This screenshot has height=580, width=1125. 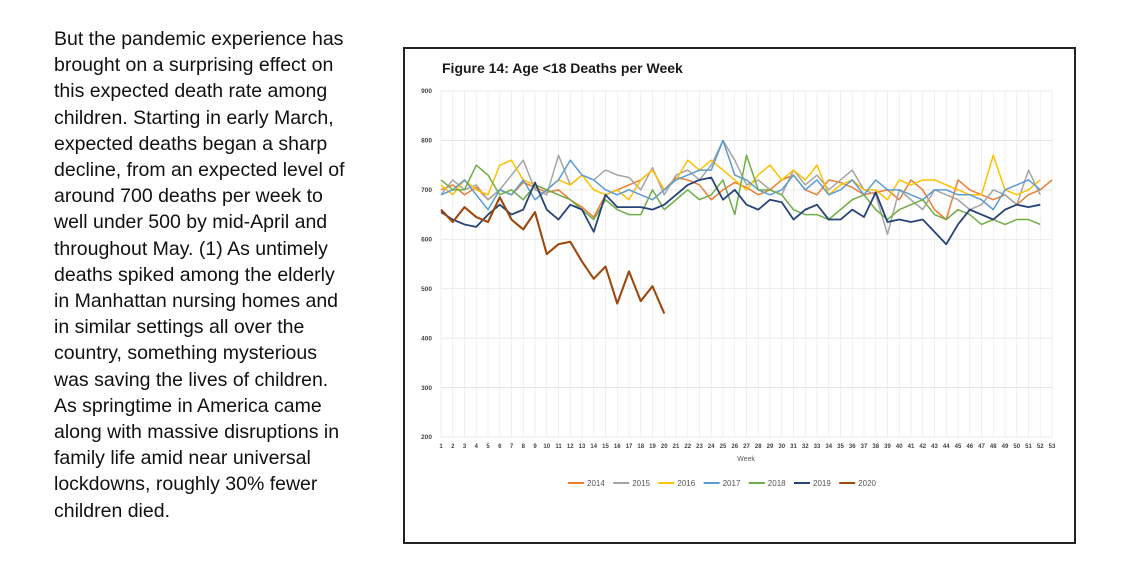 I want to click on legend-label-2018: 2018, so click(x=777, y=483).